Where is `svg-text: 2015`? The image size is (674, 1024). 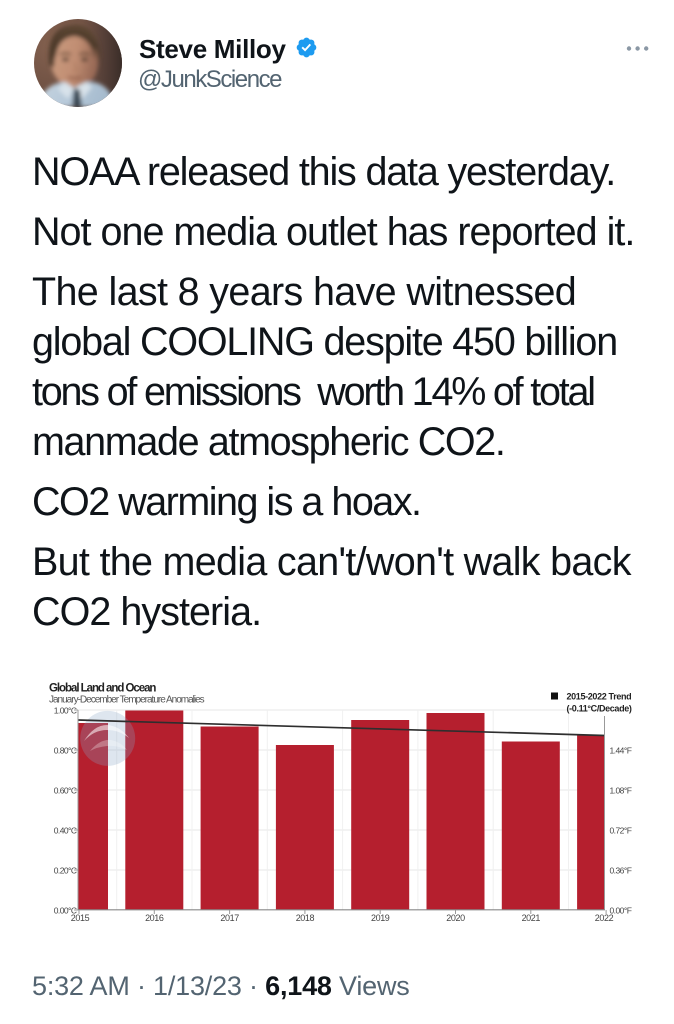
svg-text: 2015 is located at coordinates (80, 918).